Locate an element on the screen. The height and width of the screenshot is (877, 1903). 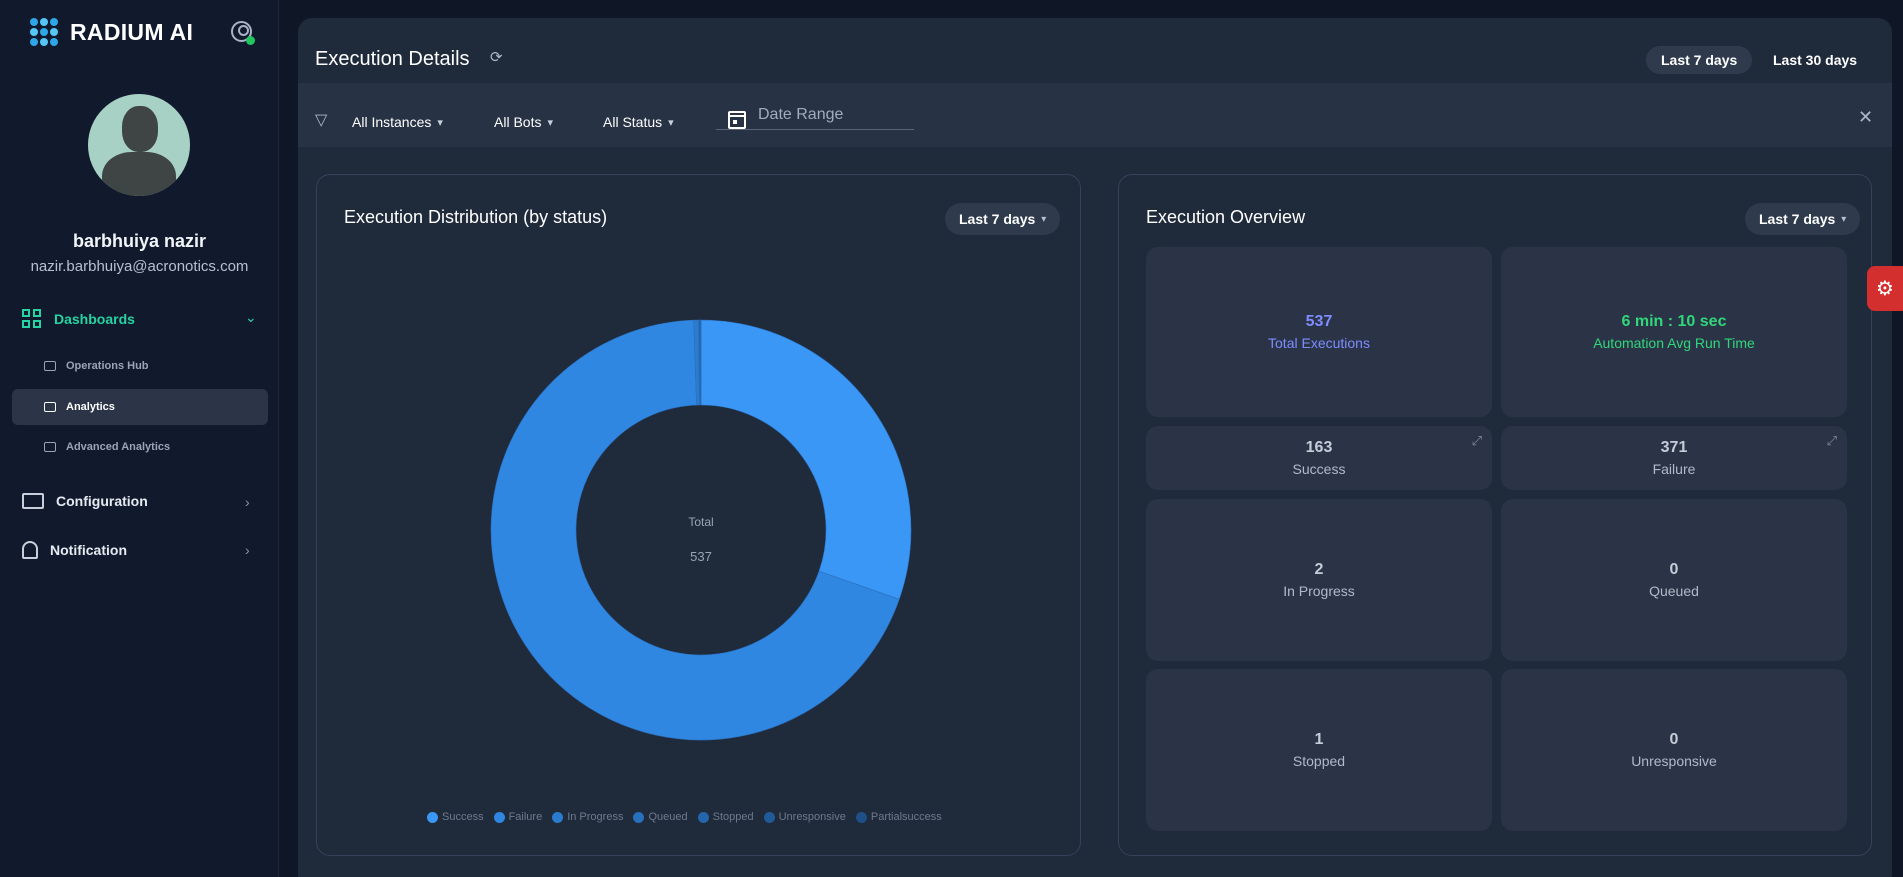
in-progress-label: In Progress is located at coordinates (1319, 591).